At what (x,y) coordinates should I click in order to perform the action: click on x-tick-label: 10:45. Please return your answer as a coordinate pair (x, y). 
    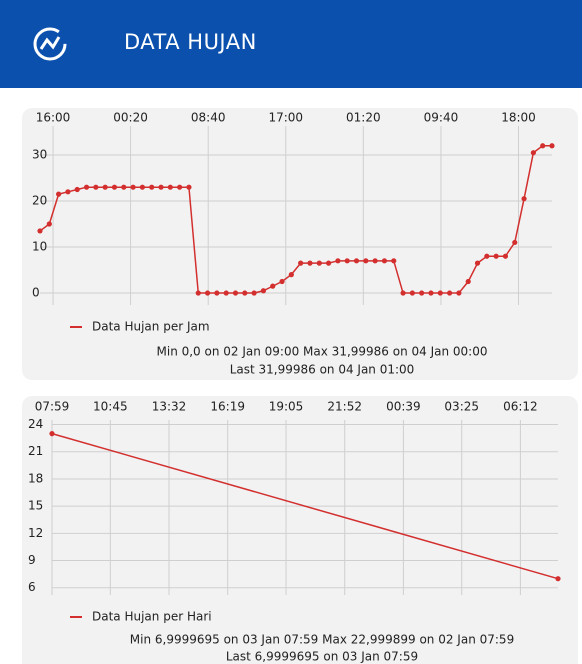
    Looking at the image, I should click on (110, 407).